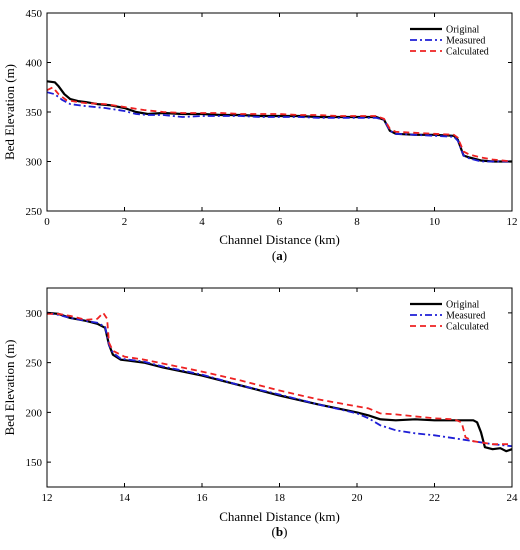 This screenshot has width=520, height=550. I want to click on panel-label: (b), so click(280, 531).